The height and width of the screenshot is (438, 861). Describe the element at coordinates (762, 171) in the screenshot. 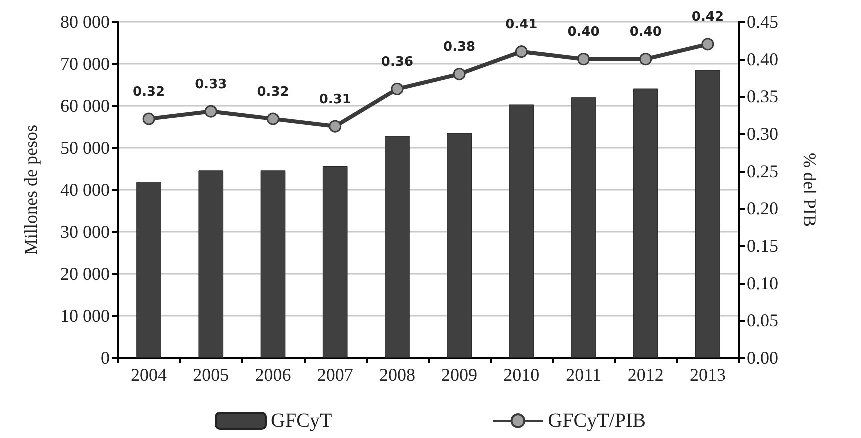

I see `y2-tick-label: 0.25` at that location.